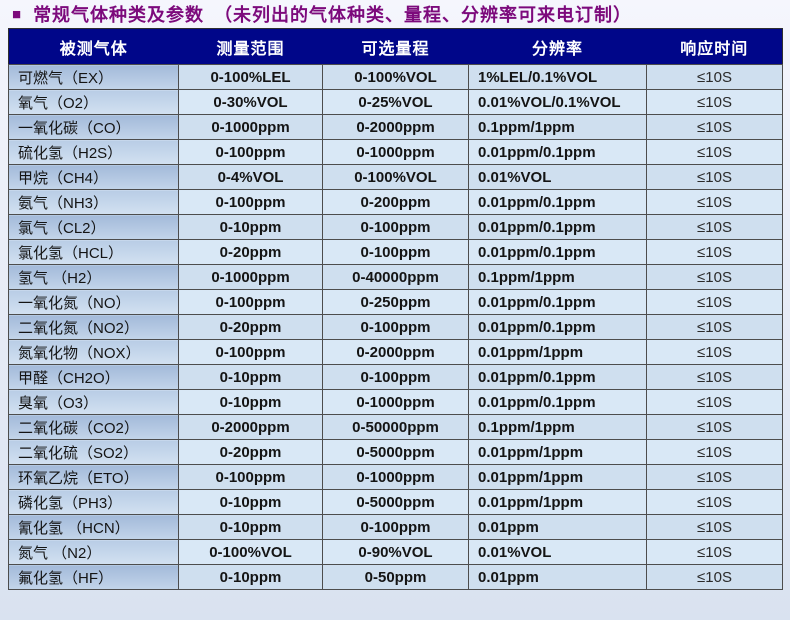 The width and height of the screenshot is (790, 620). What do you see at coordinates (395, 46) in the screenshot?
I see `table-header-row: 被测气体 测量范围 可选量程 分辨率 响应时间` at bounding box center [395, 46].